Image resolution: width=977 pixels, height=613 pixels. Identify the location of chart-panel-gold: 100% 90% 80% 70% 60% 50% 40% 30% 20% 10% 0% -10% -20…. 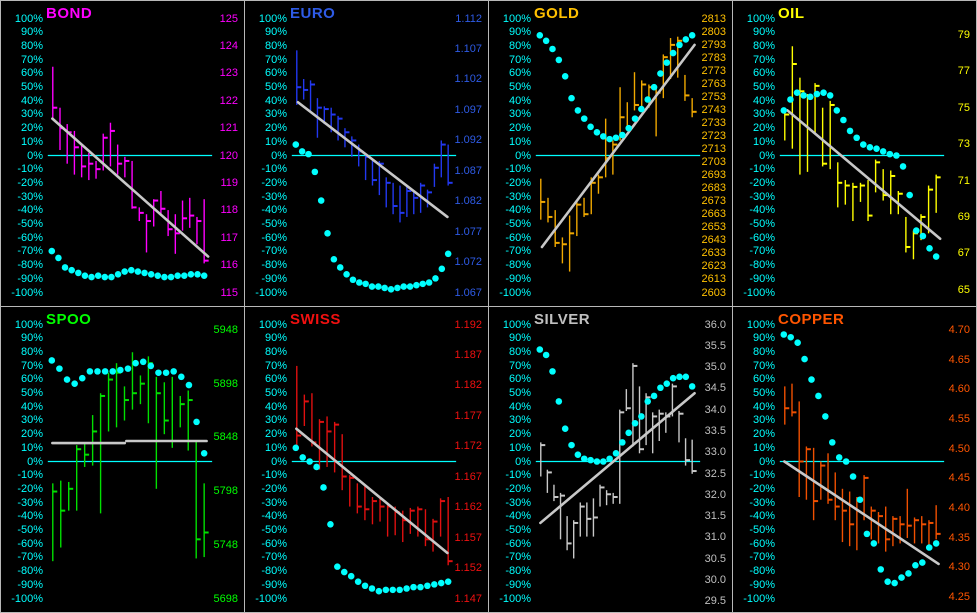
(611, 154).